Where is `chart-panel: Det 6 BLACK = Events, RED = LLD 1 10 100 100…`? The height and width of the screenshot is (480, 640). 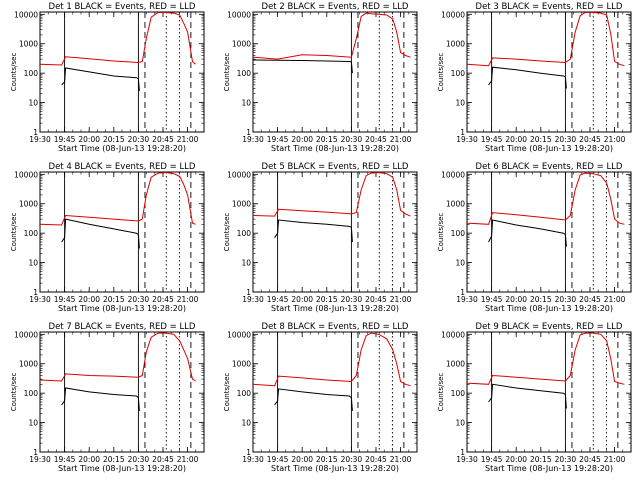
chart-panel: Det 6 BLACK = Events, RED = LLD 1 10 100 100… is located at coordinates (534, 237).